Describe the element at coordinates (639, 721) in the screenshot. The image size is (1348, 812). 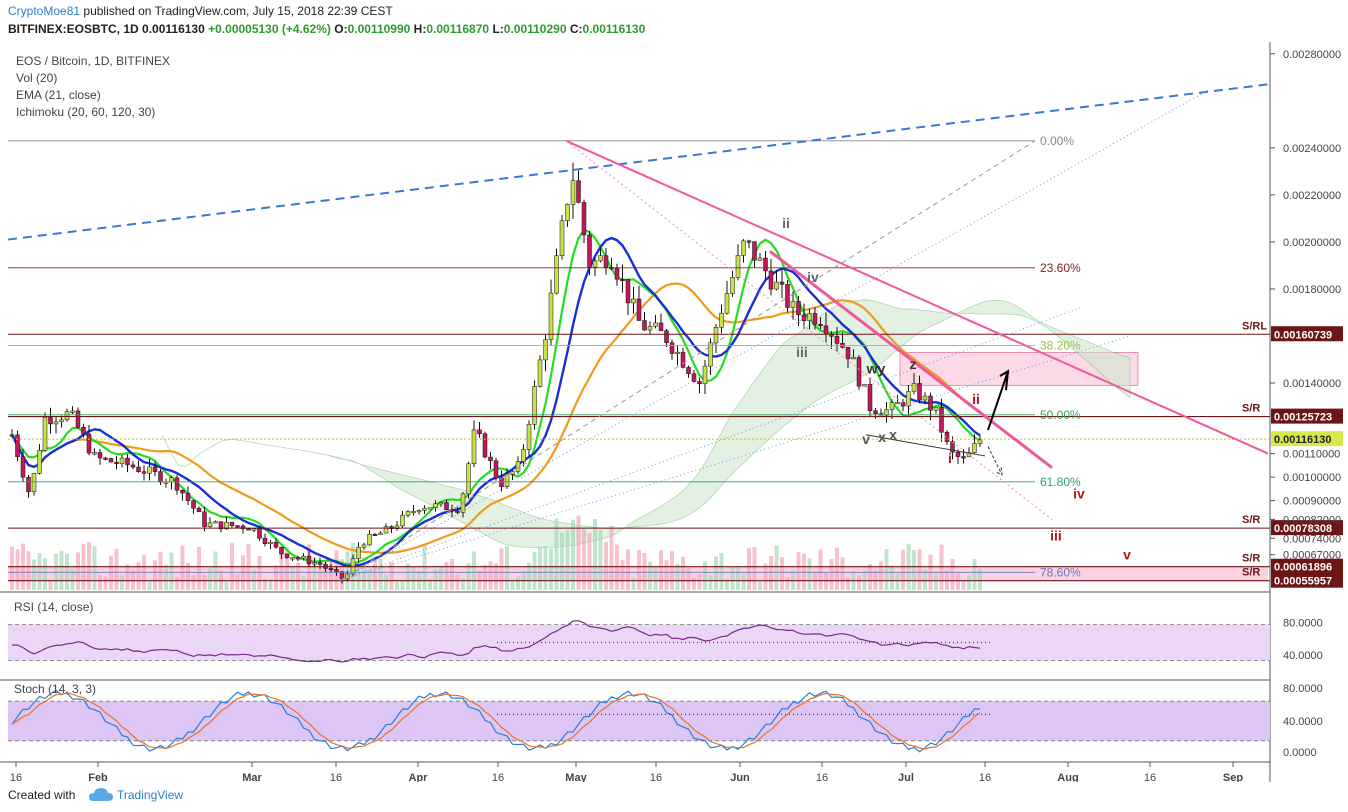
I see `stoch-band` at that location.